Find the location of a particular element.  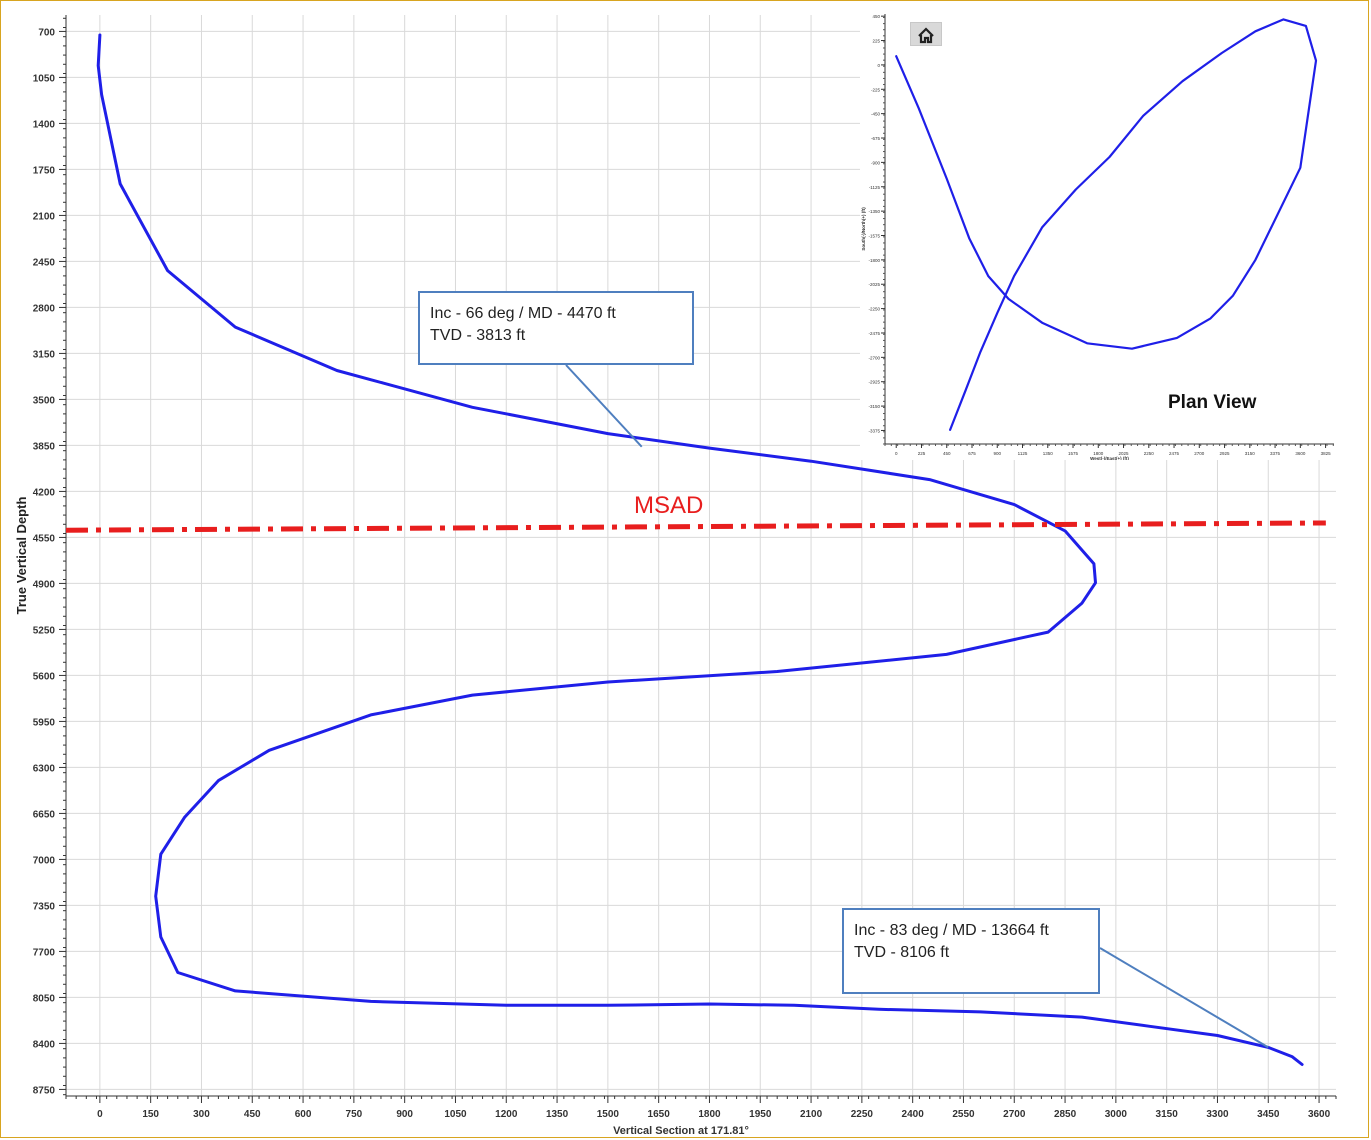

plan-x-tick-label: 2925 is located at coordinates (1225, 453).